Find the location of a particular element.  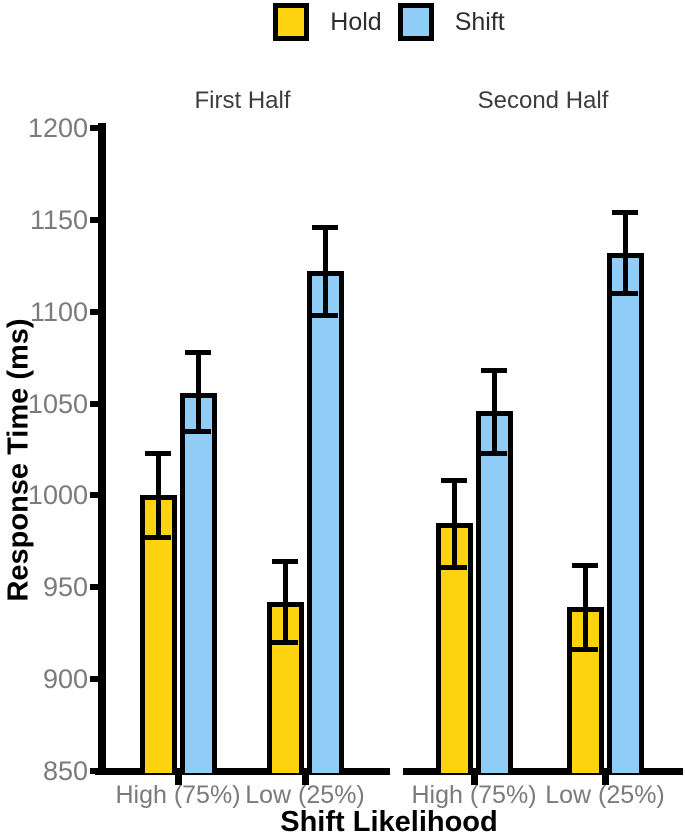

facet-title: Second Half is located at coordinates (543, 100).